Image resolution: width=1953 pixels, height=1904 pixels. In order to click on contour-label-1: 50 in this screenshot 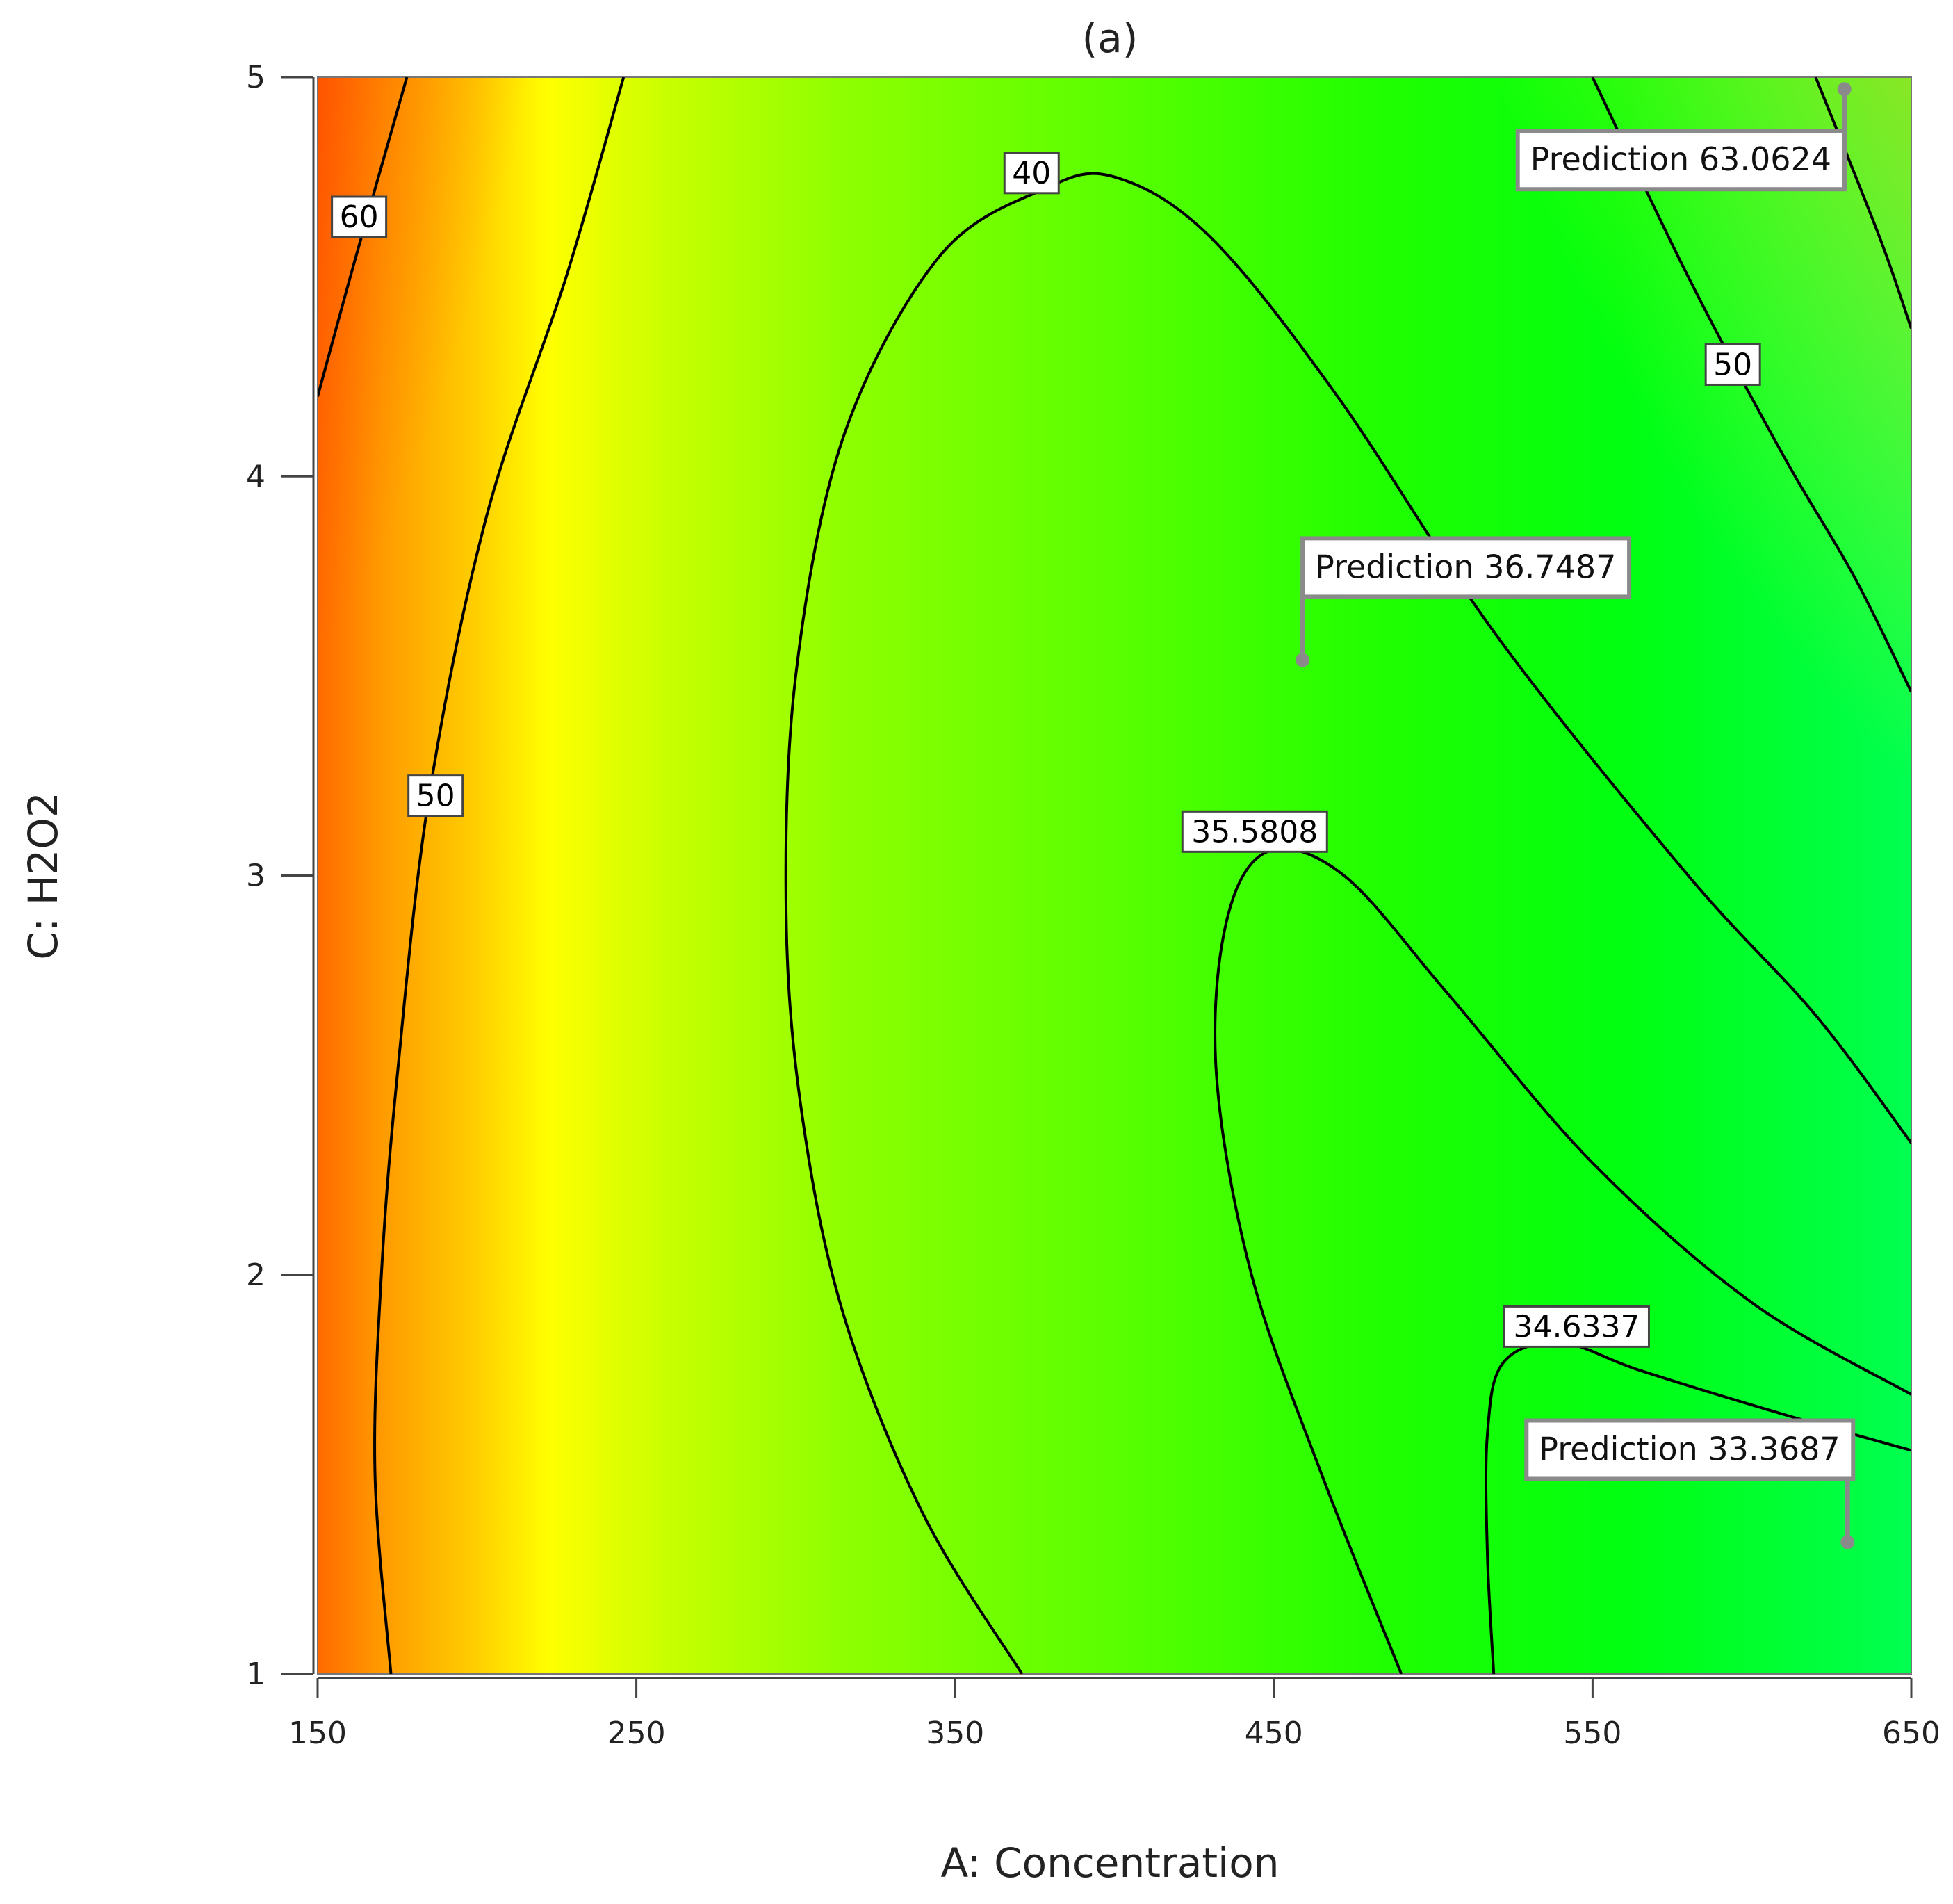, I will do `click(435, 795)`.